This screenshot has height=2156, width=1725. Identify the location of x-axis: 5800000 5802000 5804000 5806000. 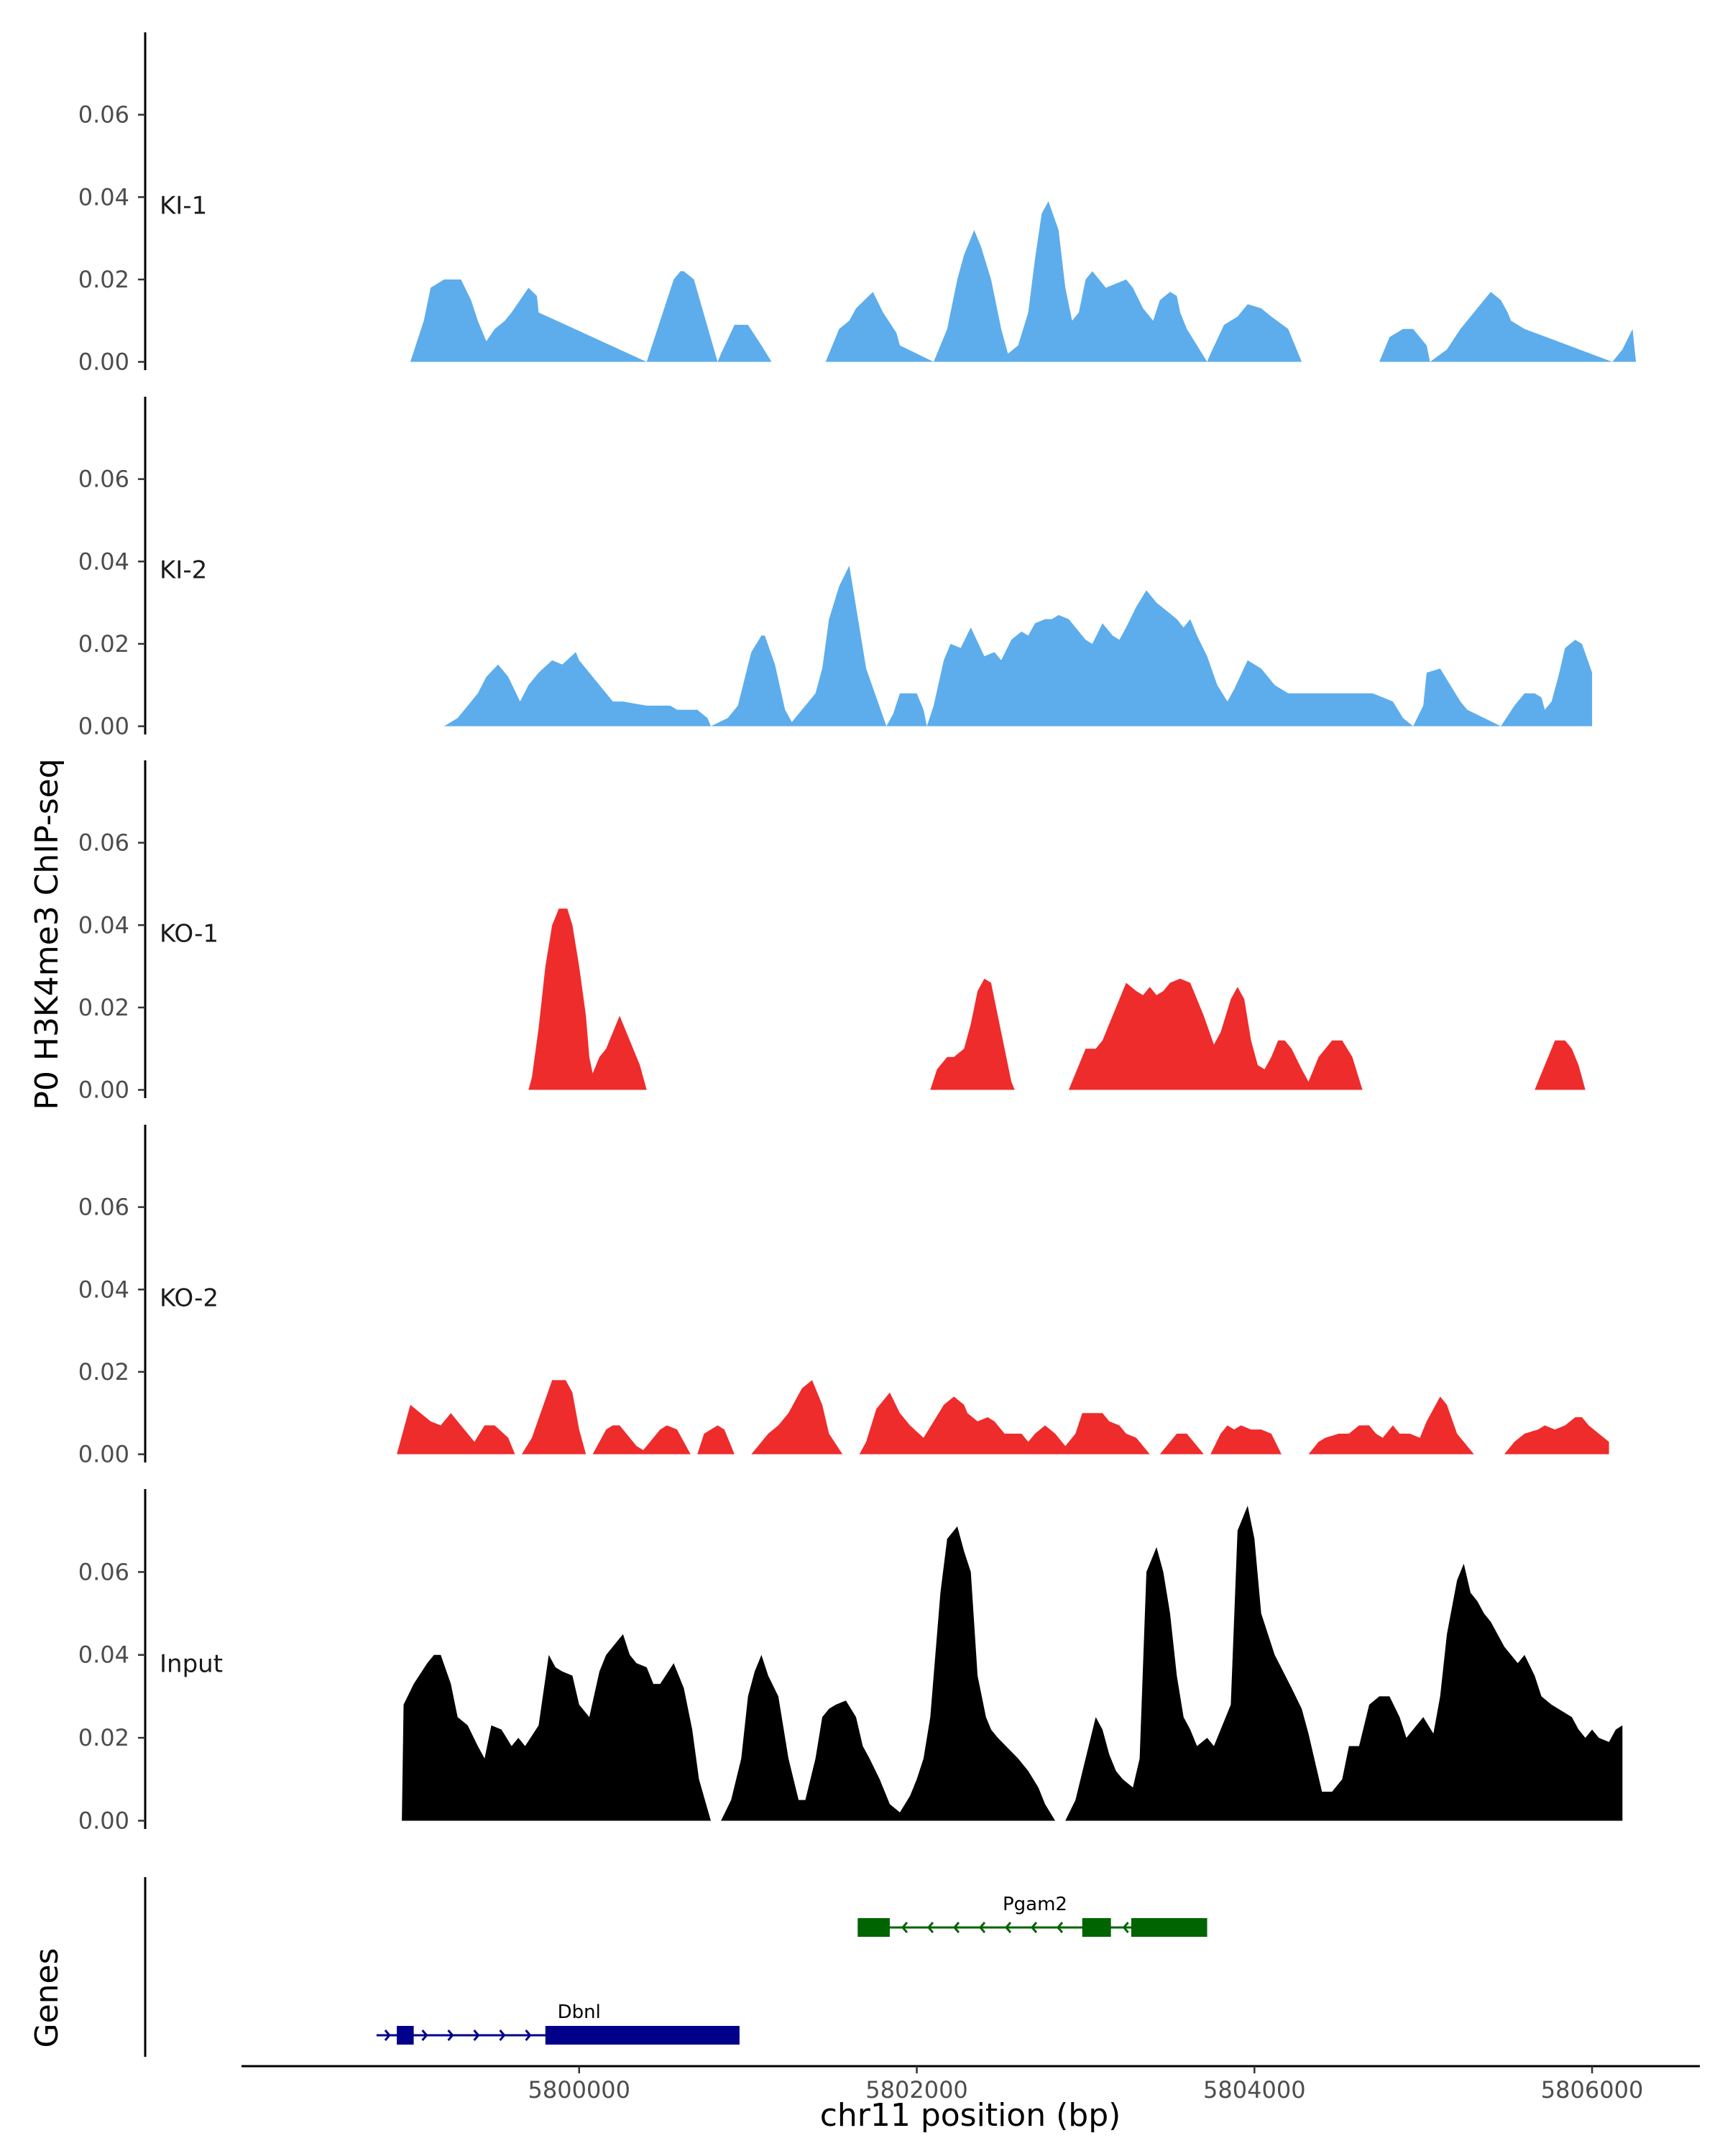
(971, 2084).